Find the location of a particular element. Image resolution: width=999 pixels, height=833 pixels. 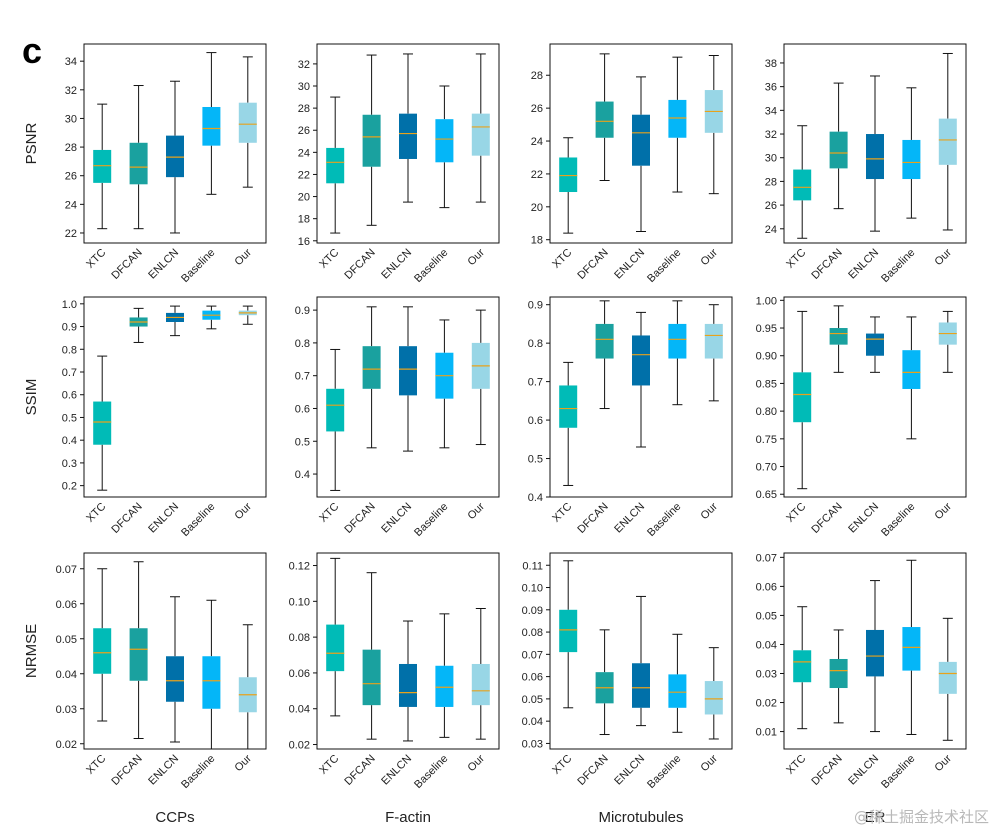

y-tick-label: 0.01 is located at coordinates (766, 733).